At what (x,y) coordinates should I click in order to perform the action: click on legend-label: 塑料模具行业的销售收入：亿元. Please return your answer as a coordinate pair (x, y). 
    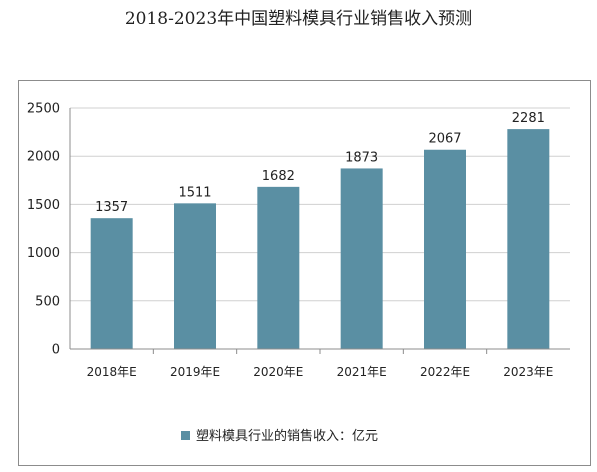
    Looking at the image, I should click on (287, 436).